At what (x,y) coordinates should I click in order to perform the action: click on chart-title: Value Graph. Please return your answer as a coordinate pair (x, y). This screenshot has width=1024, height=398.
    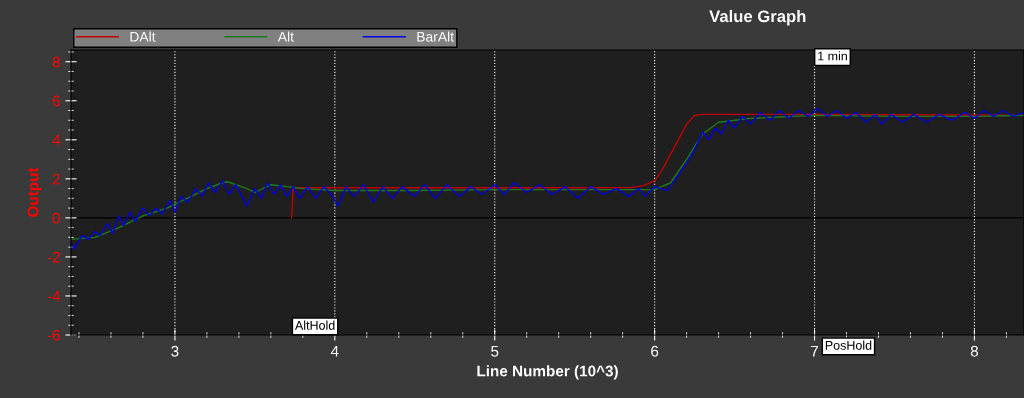
    Looking at the image, I should click on (757, 17).